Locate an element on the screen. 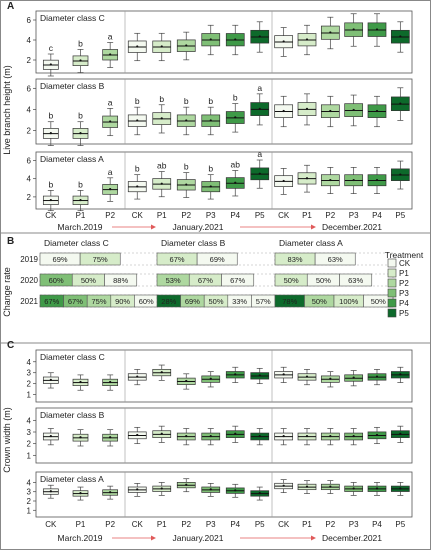  y-tick-label: 3 is located at coordinates (29, 432).